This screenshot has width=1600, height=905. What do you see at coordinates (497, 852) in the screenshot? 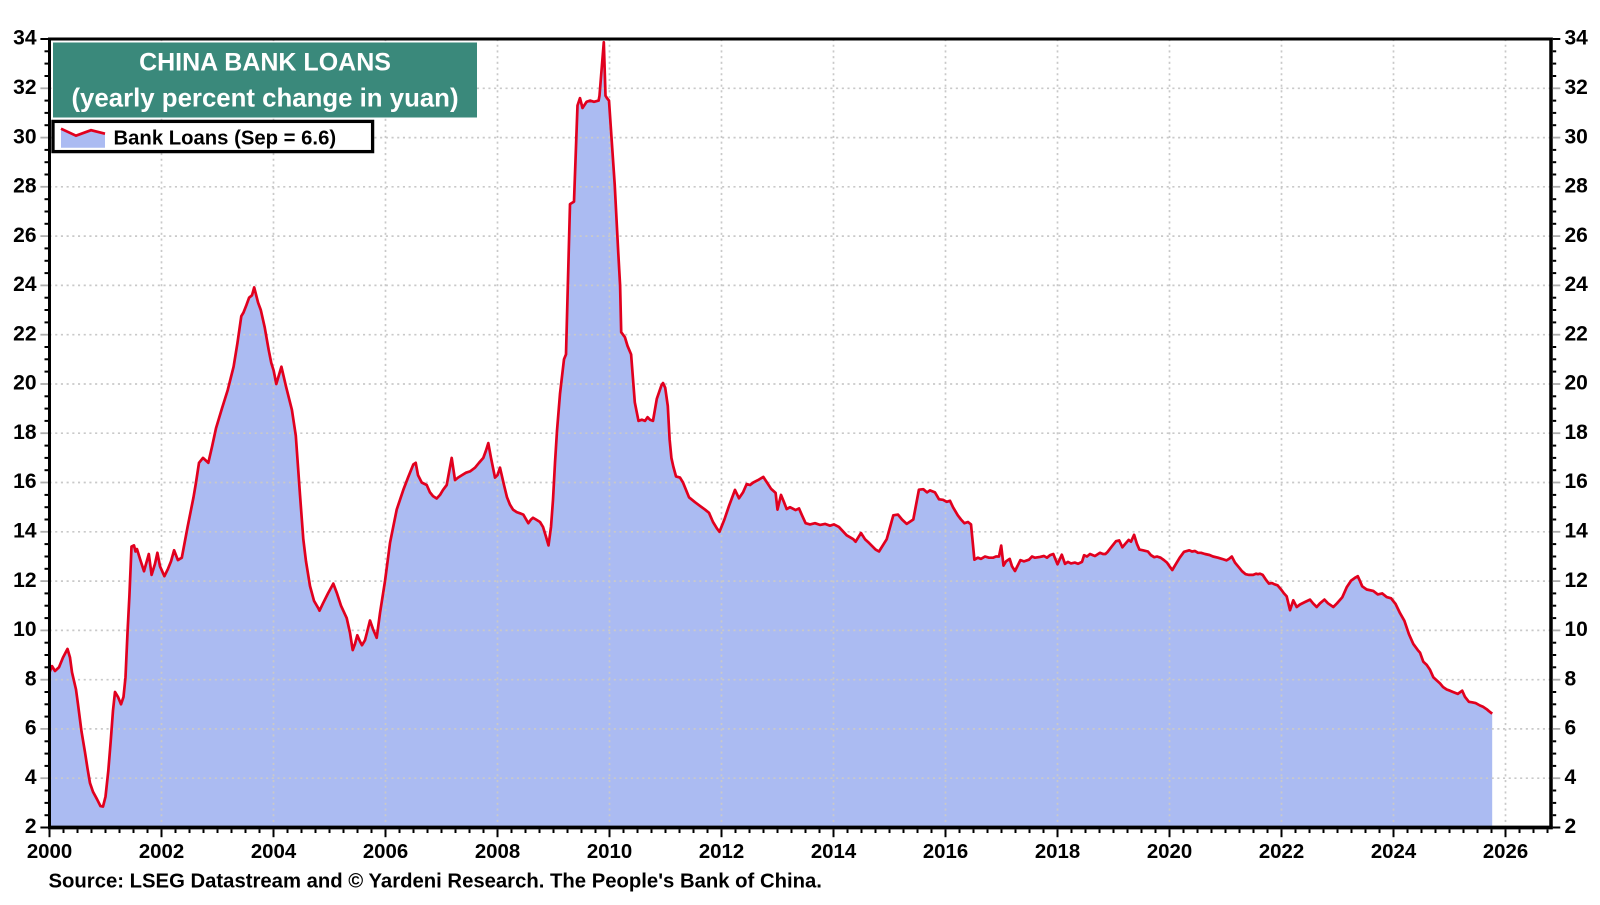
I see `svg-text: 2008` at bounding box center [497, 852].